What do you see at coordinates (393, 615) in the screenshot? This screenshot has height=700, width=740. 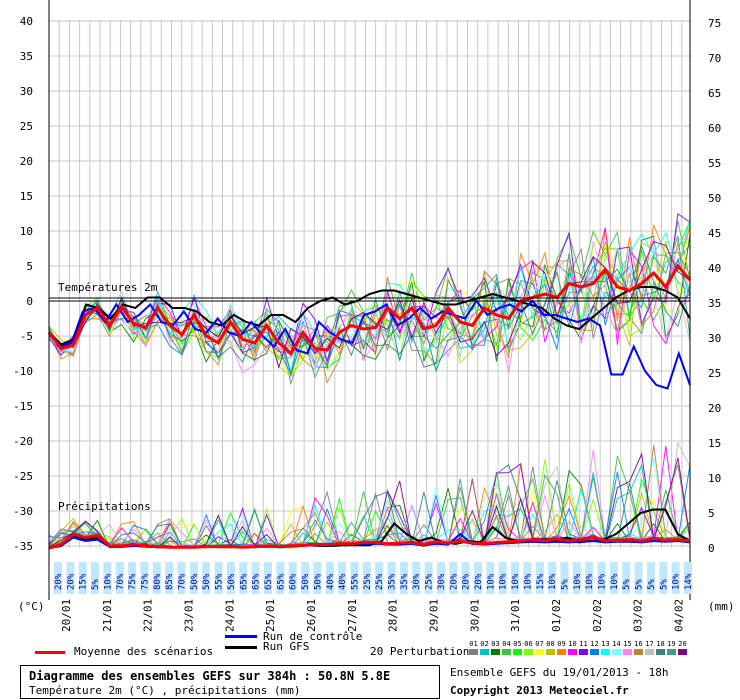 I see `x-tick-label: 28/01` at bounding box center [393, 615].